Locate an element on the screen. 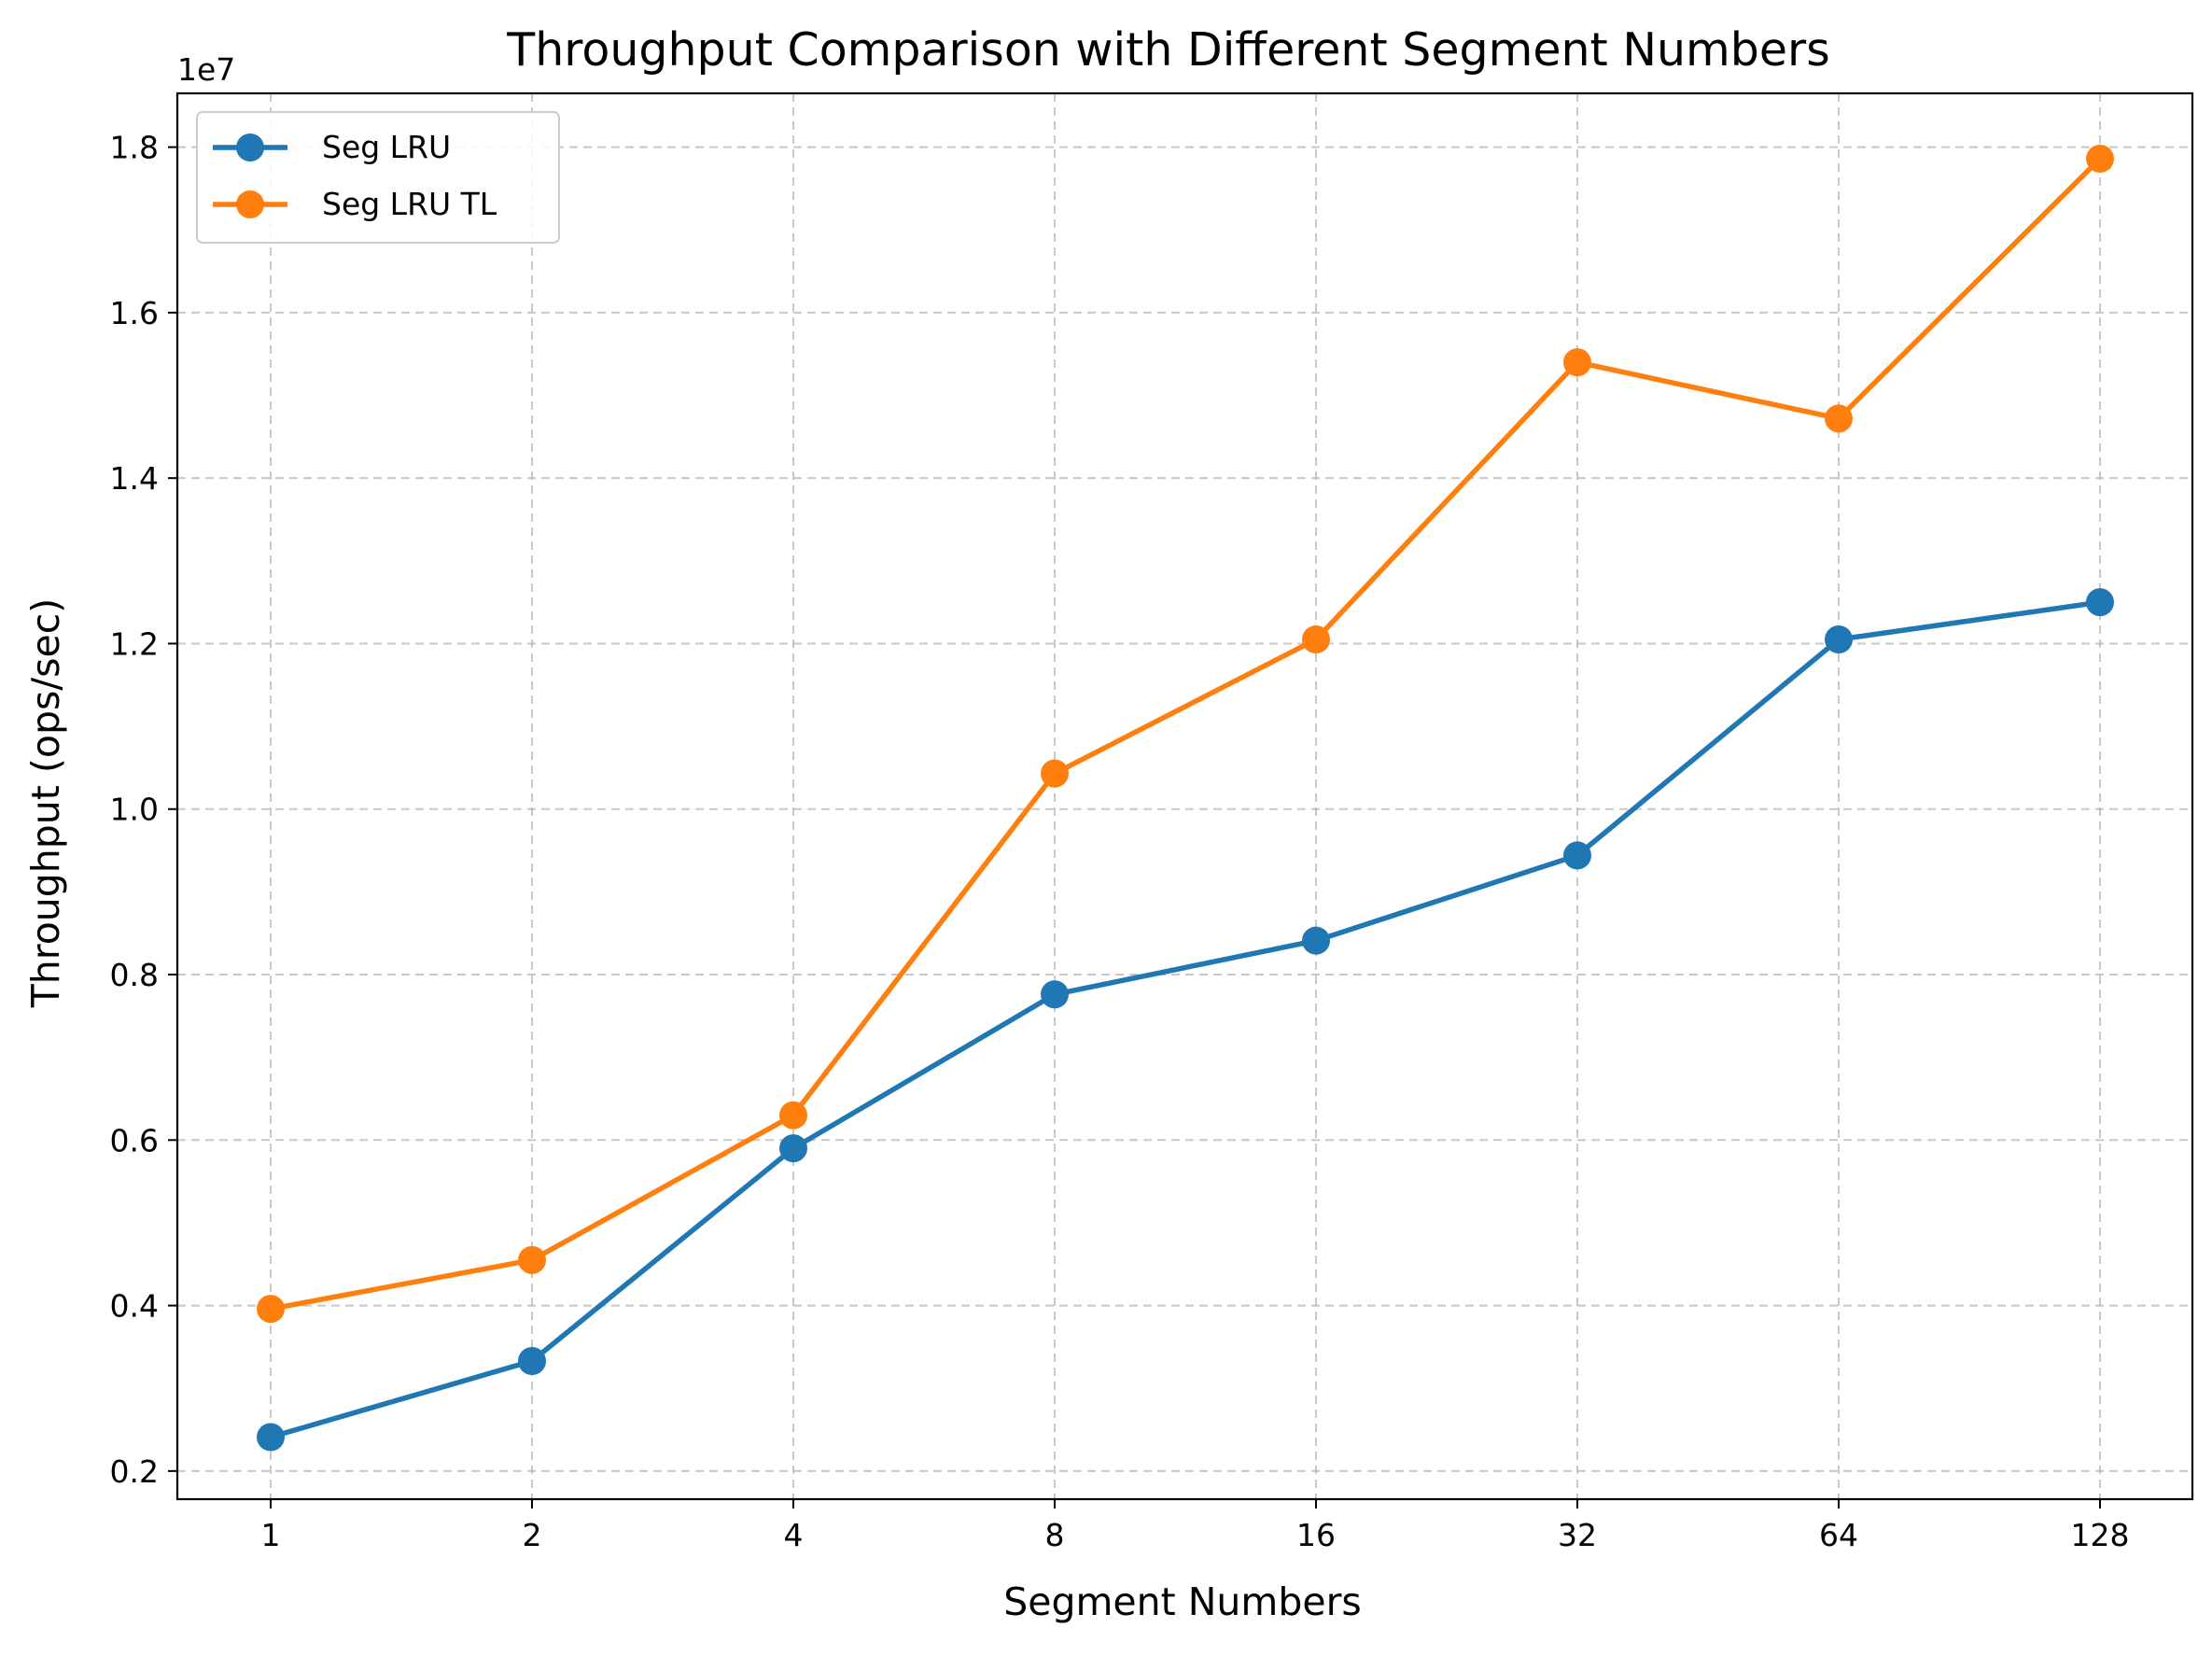  y-axis: 0.2 0.4 0.6 0.8 1.0 1.2 1.4 1.6 1.8 is located at coordinates (143, 810).